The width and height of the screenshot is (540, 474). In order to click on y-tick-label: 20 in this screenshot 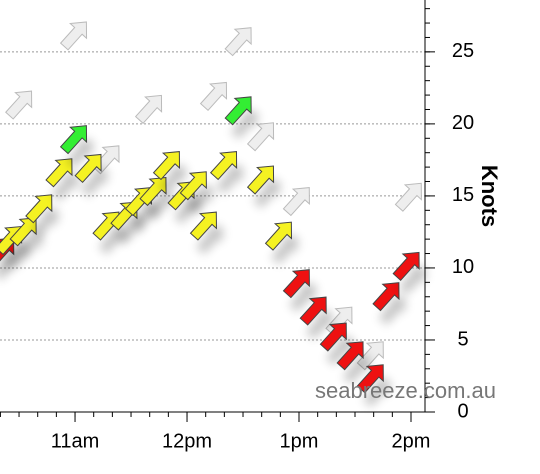, I will do `click(463, 123)`.